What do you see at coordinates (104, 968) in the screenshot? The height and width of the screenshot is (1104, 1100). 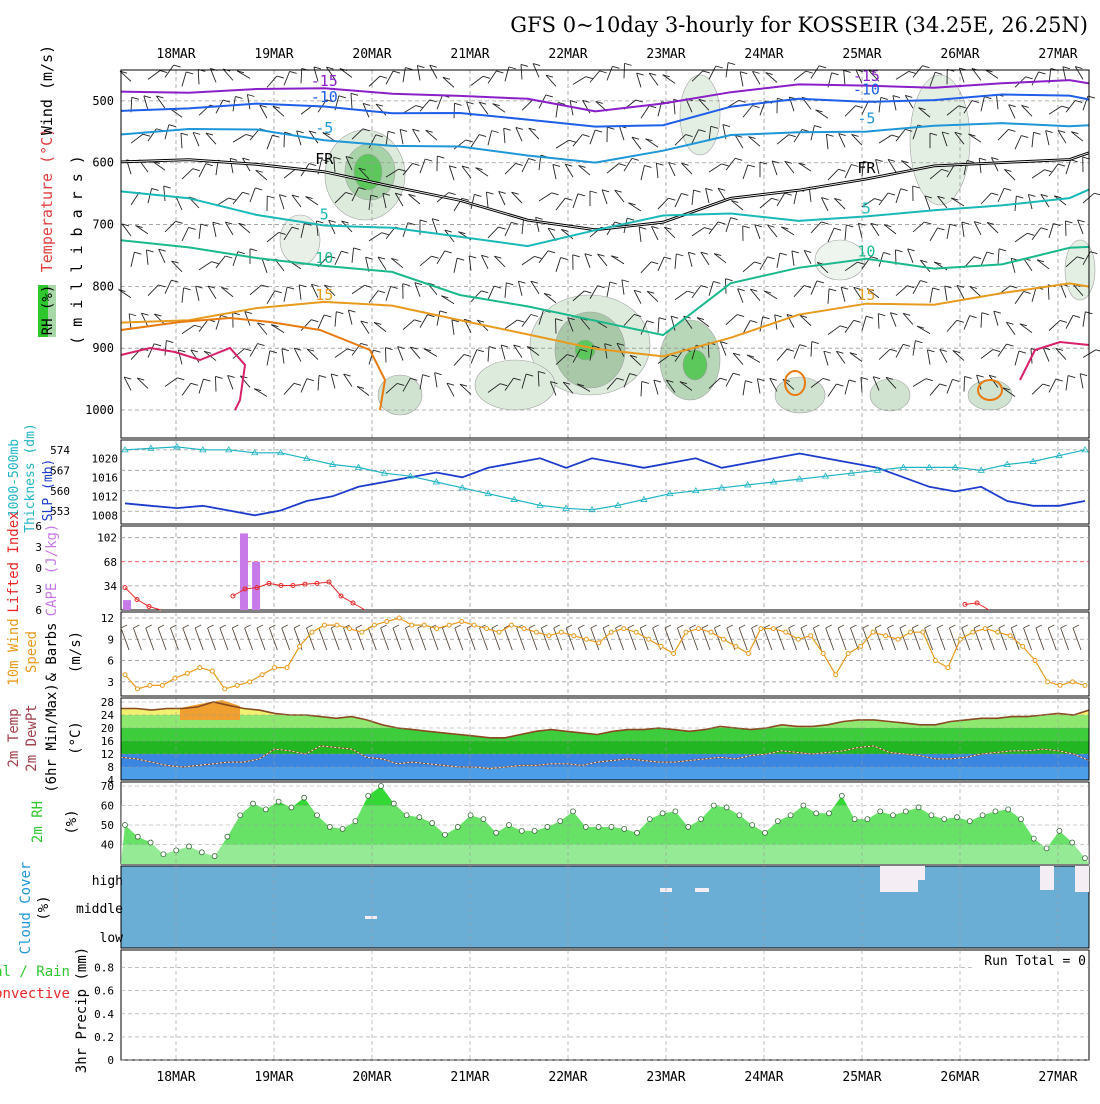 I see `precip-tick-label: 0.8` at bounding box center [104, 968].